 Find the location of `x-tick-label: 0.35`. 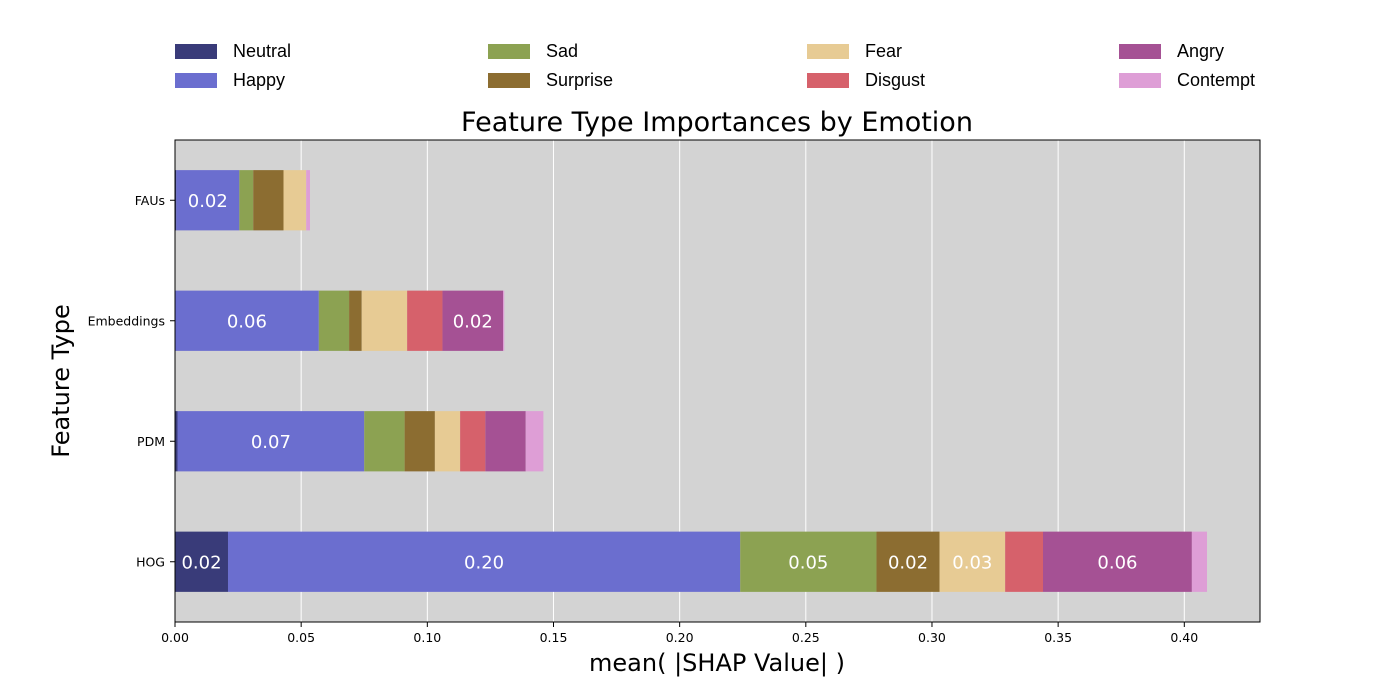

x-tick-label: 0.35 is located at coordinates (1058, 637).